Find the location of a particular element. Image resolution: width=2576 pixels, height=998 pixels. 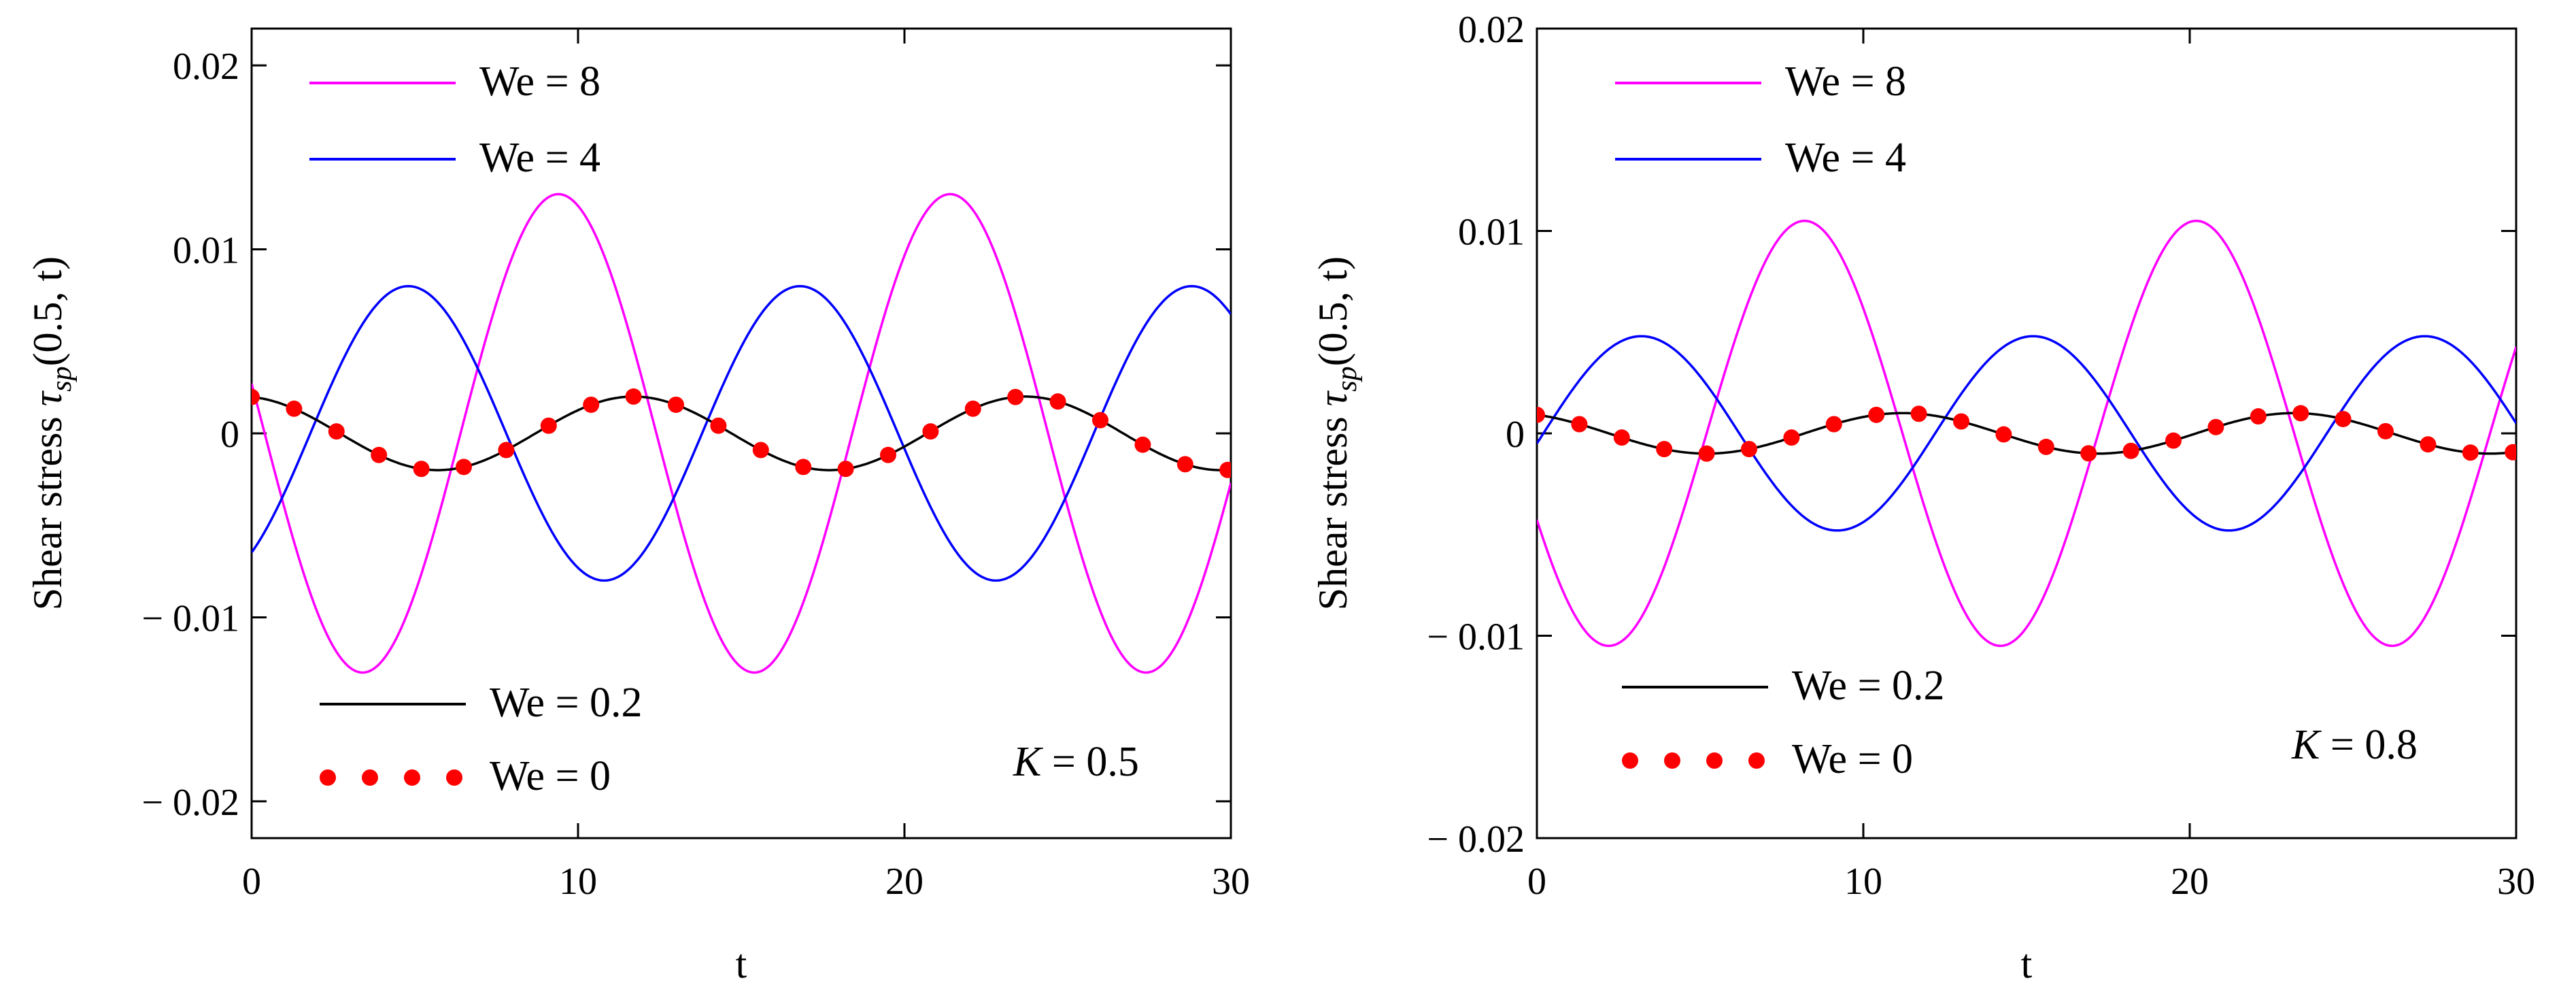

x-tick-label: 20 is located at coordinates (2190, 882).